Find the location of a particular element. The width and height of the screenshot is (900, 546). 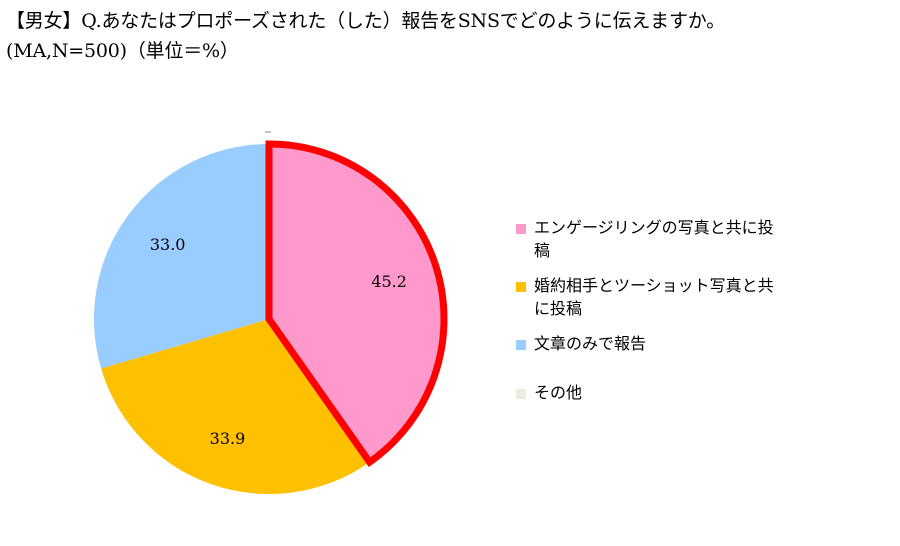

legend-item-engagement-ring: エンゲージリングの写真と共に投稿 is located at coordinates (646, 239).